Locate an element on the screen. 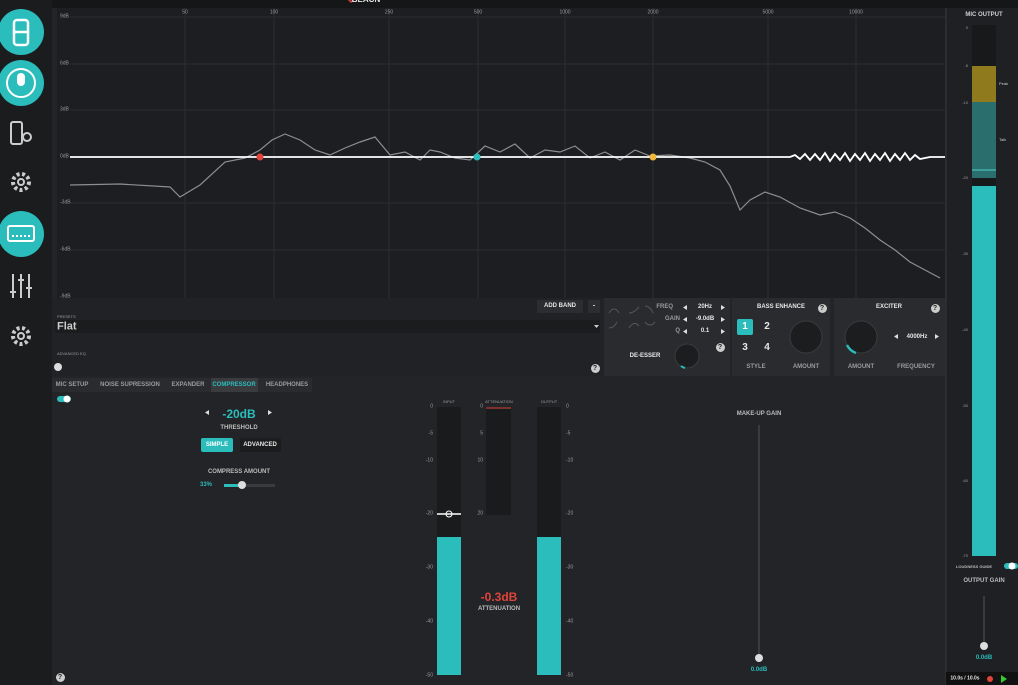  advanced-eq: ADVANCED EQ is located at coordinates (71, 353).